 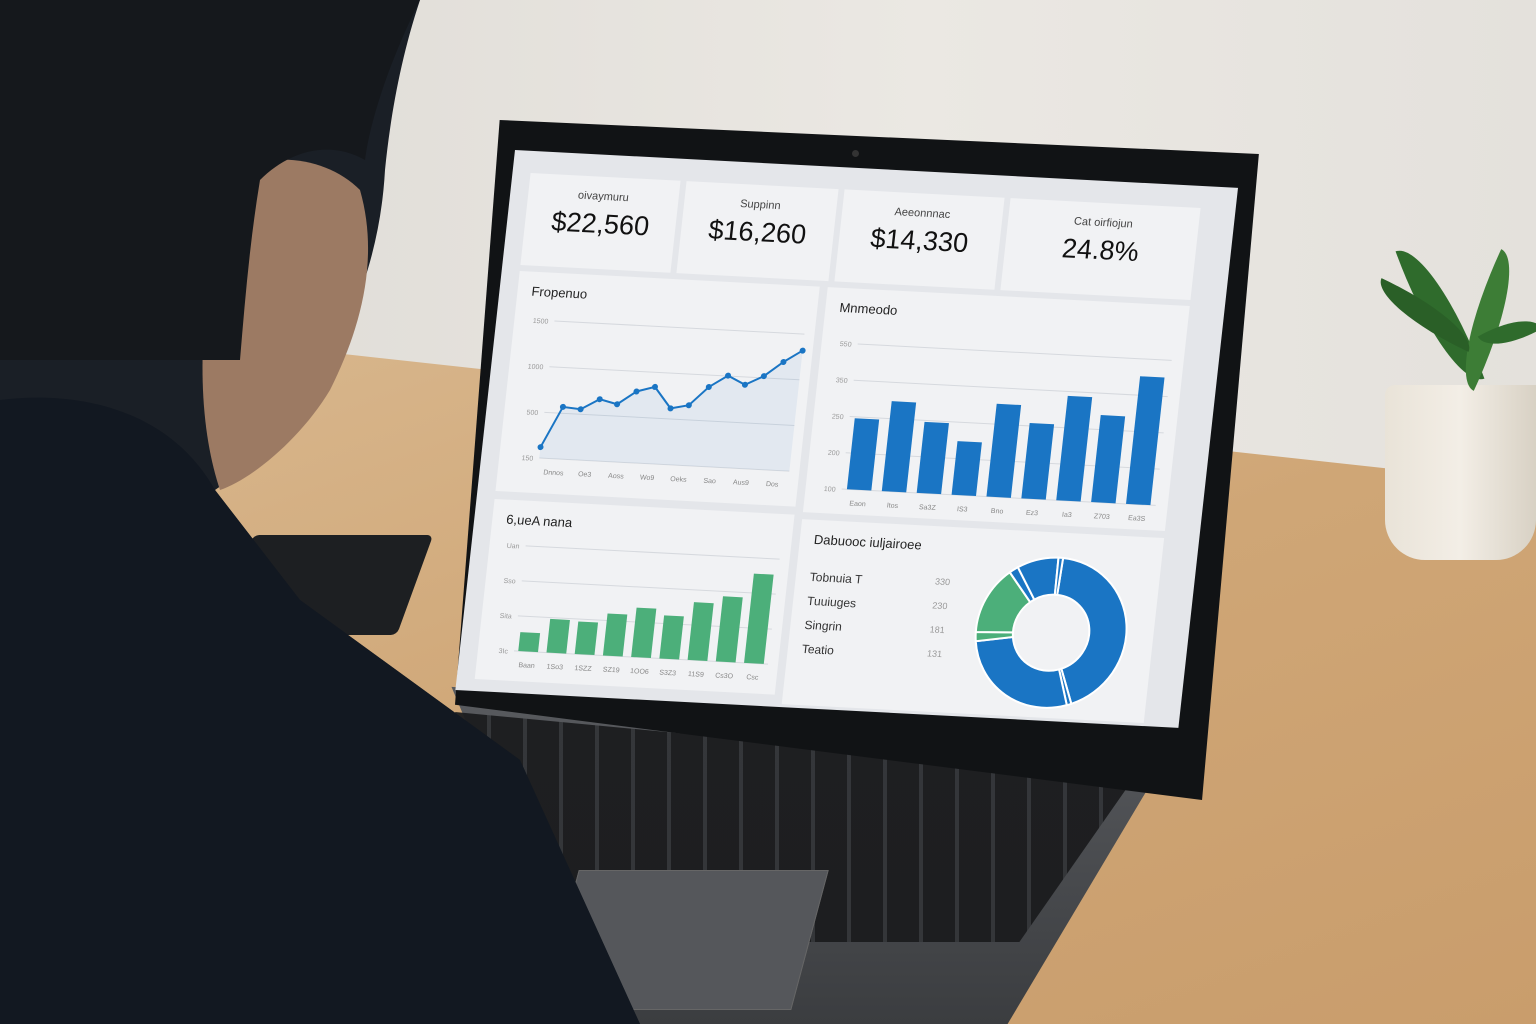 What do you see at coordinates (1051, 632) in the screenshot?
I see `donut-chart` at bounding box center [1051, 632].